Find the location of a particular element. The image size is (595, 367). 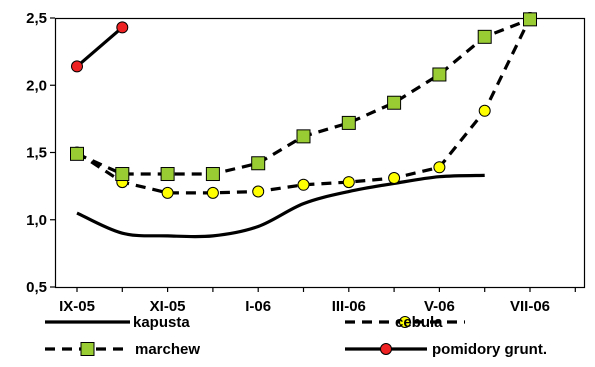

legend-item: kapusta is located at coordinates (117, 322).